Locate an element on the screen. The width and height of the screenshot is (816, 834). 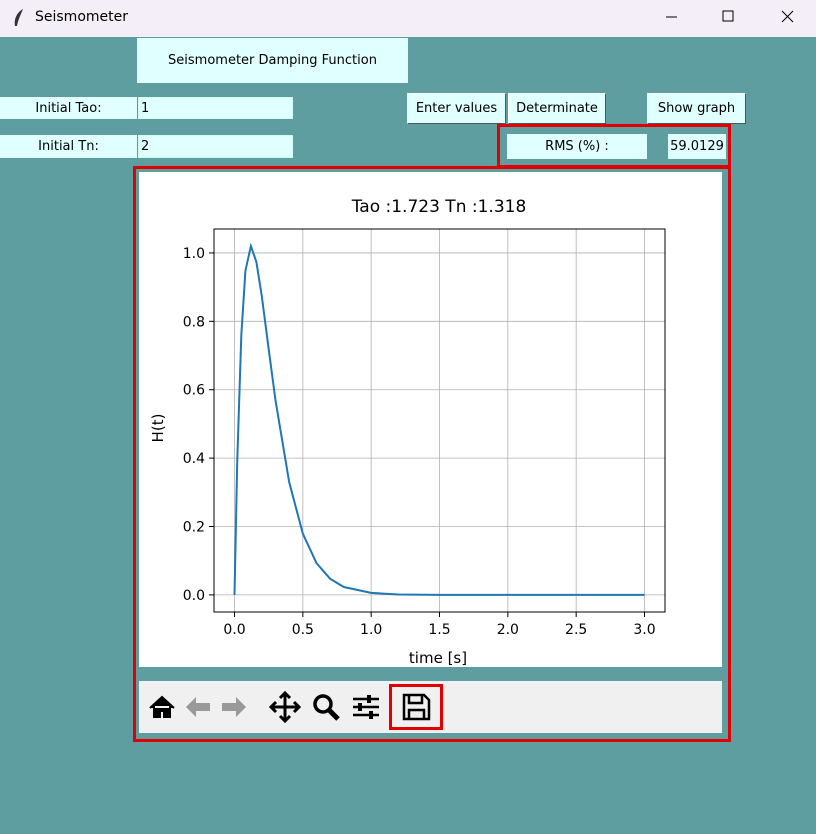
pan-button is located at coordinates (285, 707).